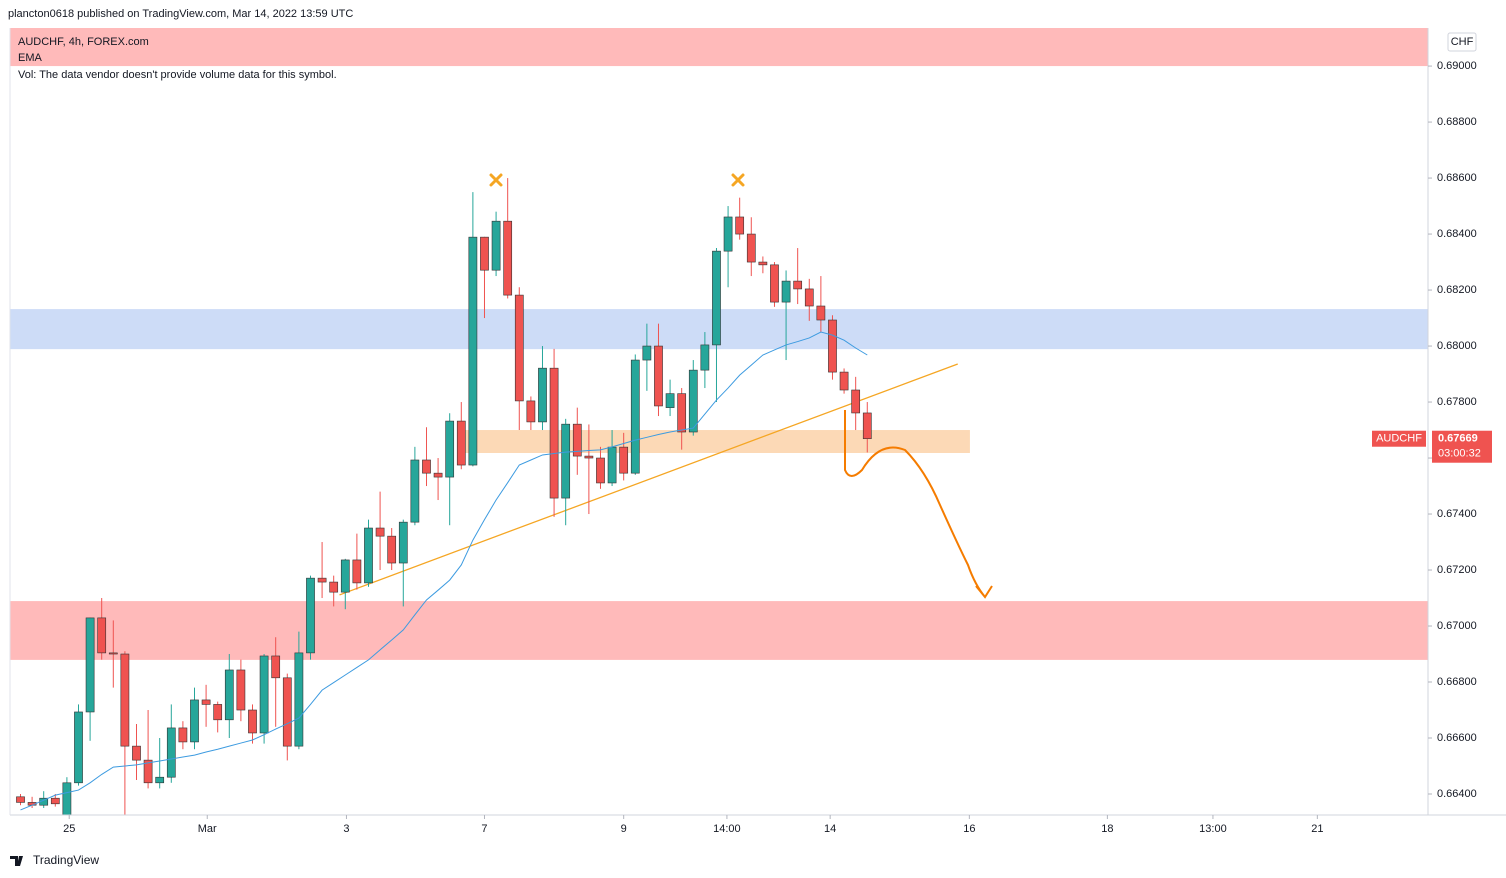  I want to click on y-tick-label: 0.67000, so click(1457, 626).